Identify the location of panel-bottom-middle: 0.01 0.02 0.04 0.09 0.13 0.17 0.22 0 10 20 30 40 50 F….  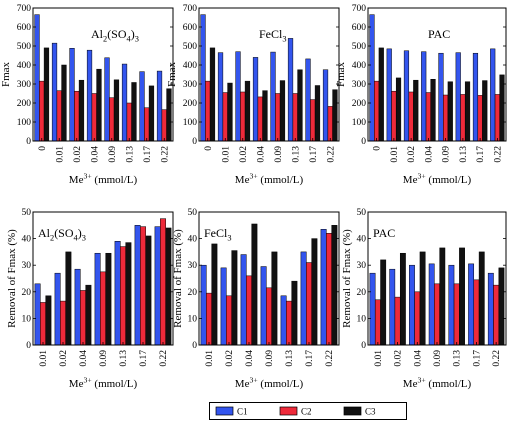
(256, 299).